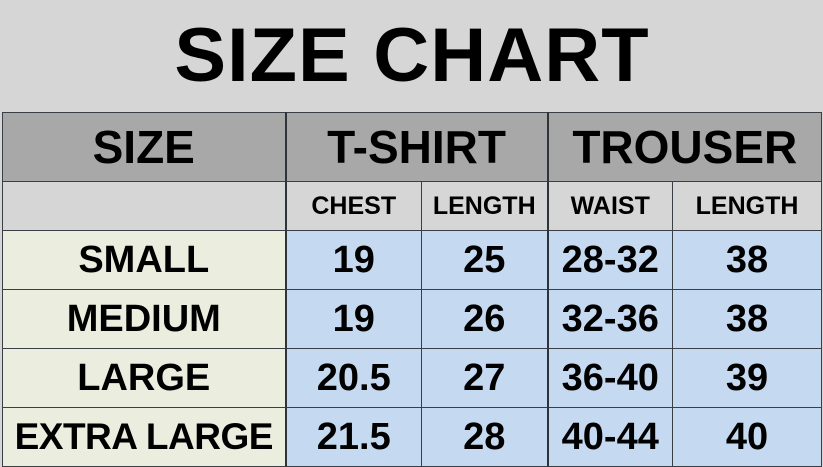  What do you see at coordinates (144, 319) in the screenshot?
I see `row-size-label: MEDIUM` at bounding box center [144, 319].